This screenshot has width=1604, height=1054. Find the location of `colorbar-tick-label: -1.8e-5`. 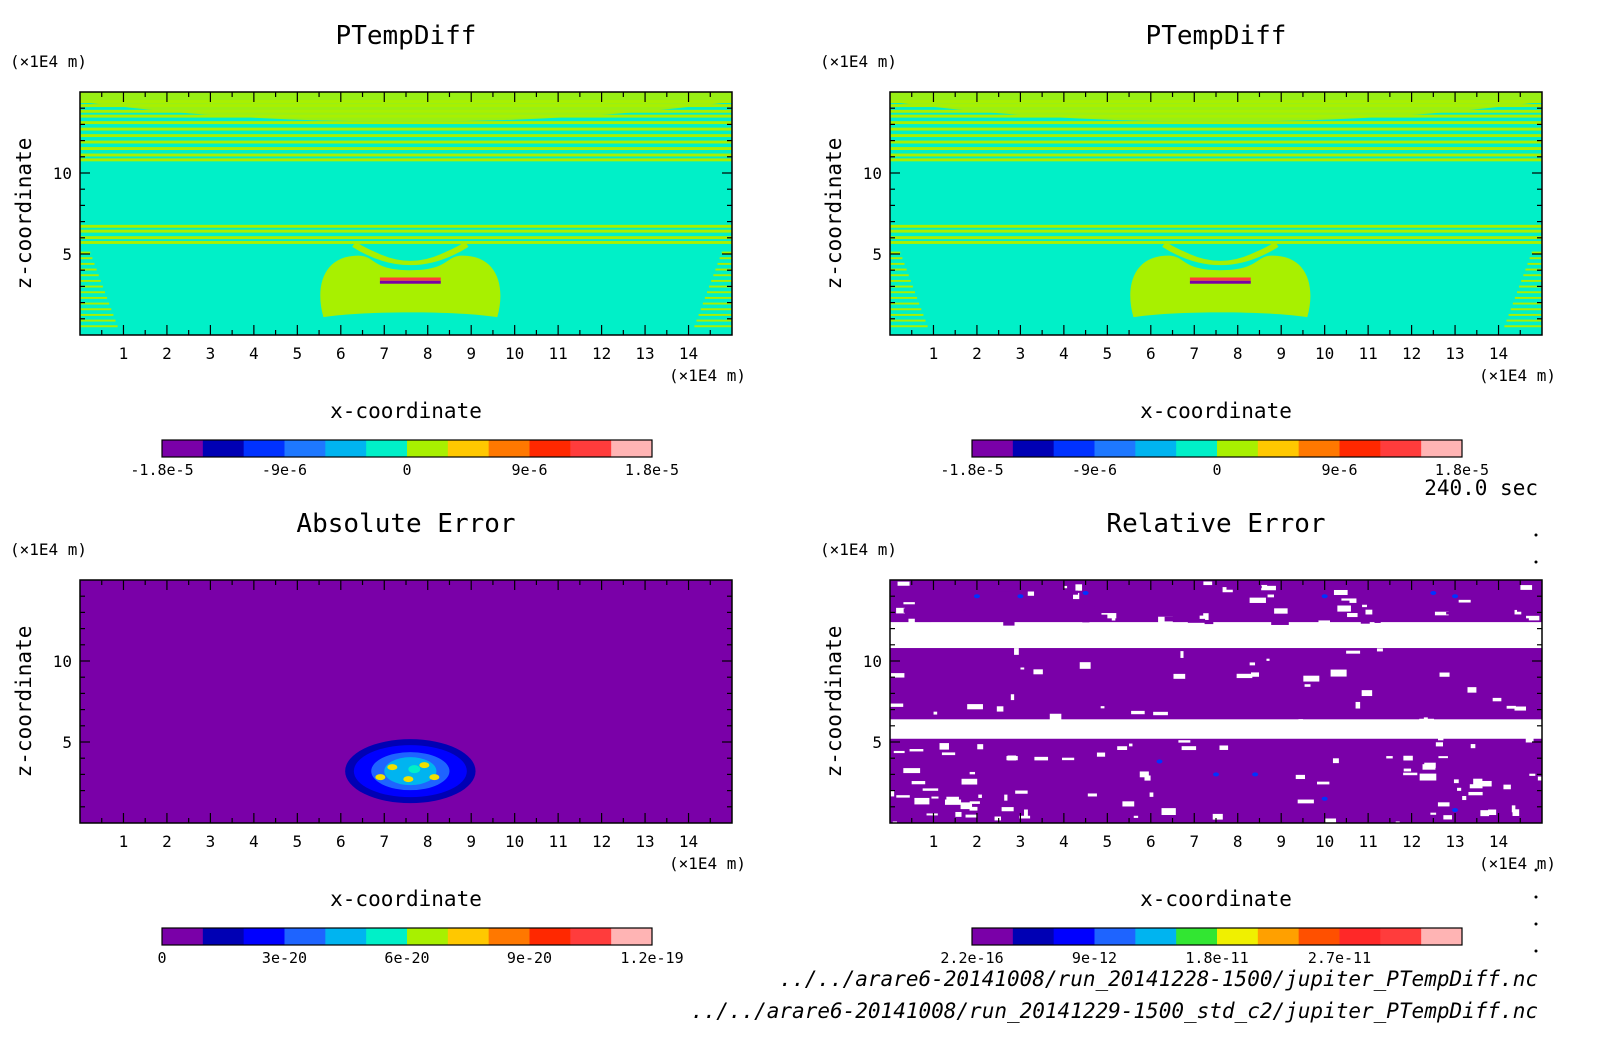

colorbar-tick-label: -1.8e-5 is located at coordinates (161, 470).